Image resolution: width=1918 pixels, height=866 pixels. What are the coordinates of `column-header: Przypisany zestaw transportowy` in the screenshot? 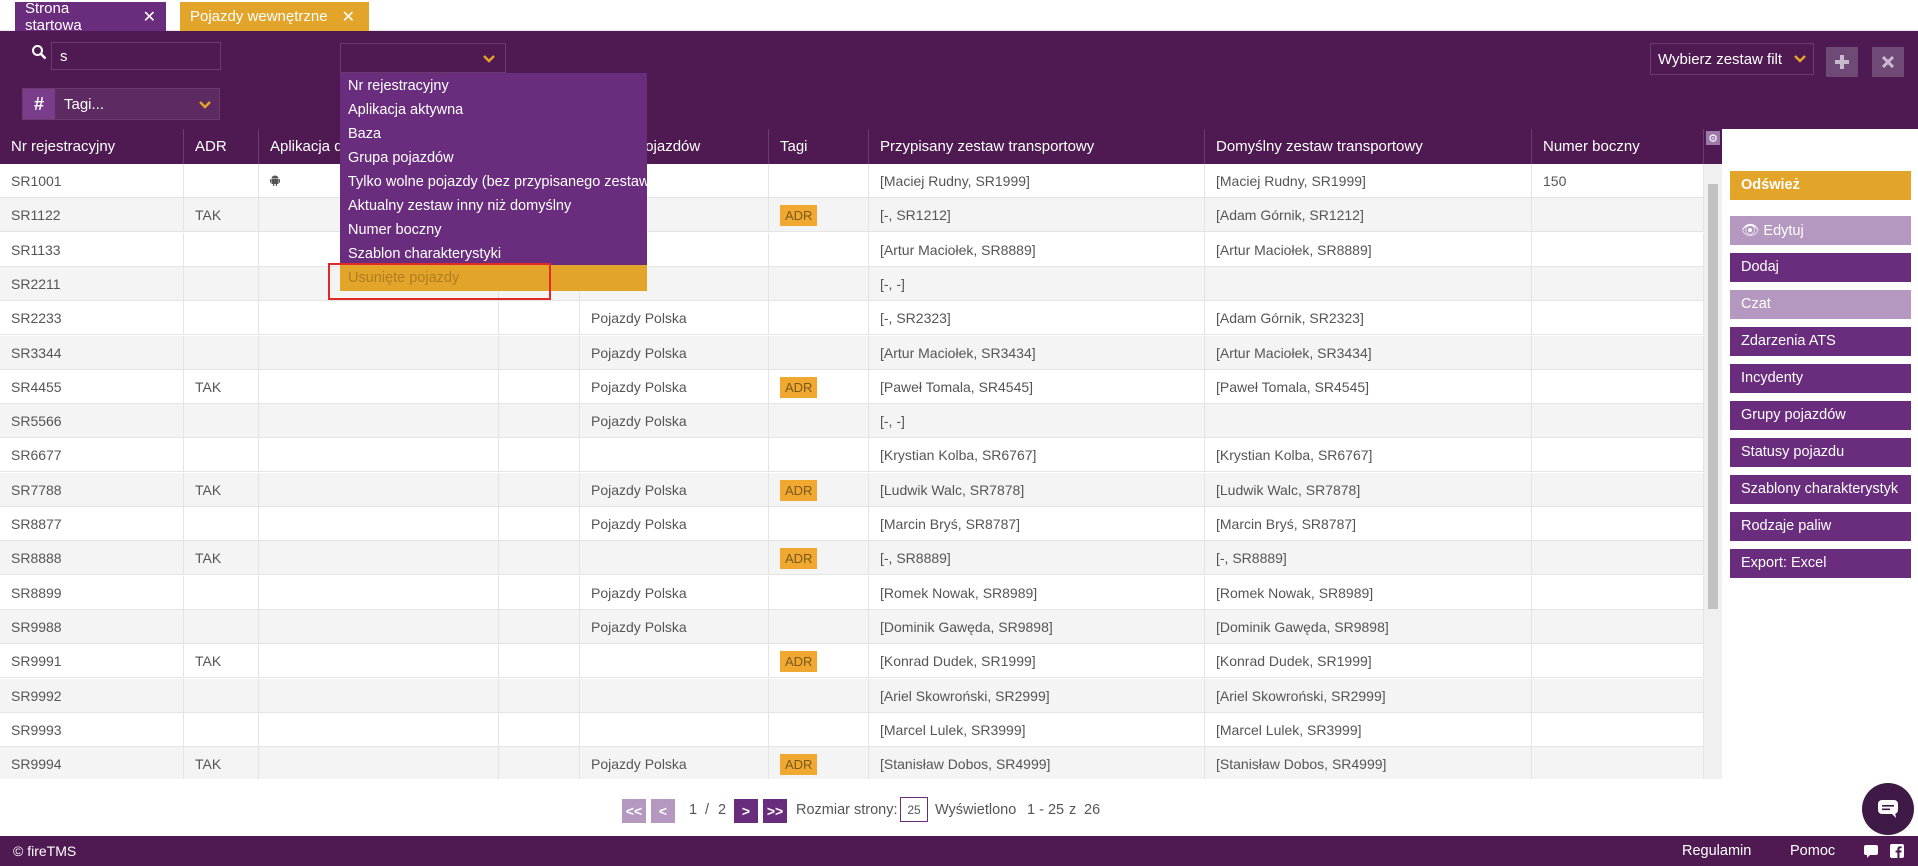 It's located at (1037, 146).